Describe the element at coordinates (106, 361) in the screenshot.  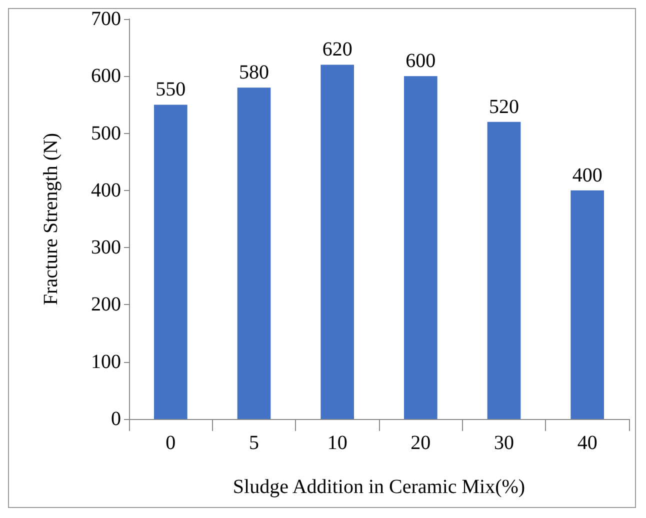
I see `y-tick-label: 100` at that location.